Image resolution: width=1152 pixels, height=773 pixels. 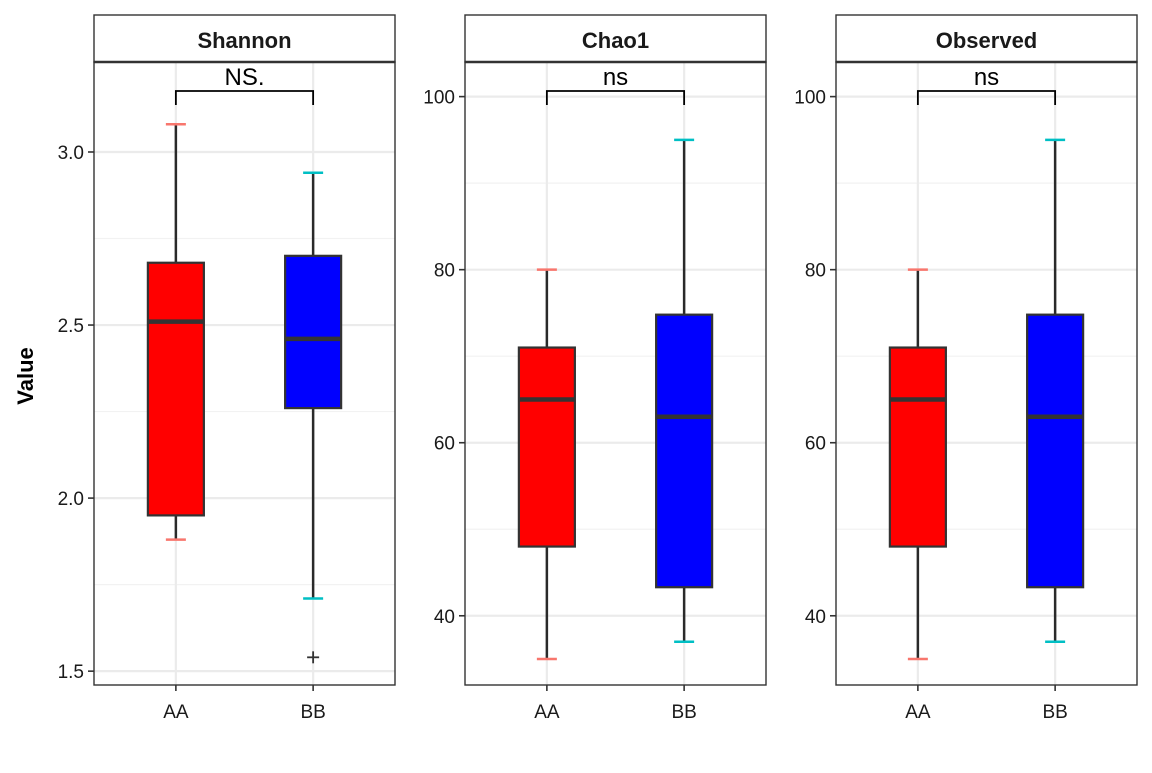 What do you see at coordinates (25, 375) in the screenshot?
I see `y-axis-label: Value` at bounding box center [25, 375].